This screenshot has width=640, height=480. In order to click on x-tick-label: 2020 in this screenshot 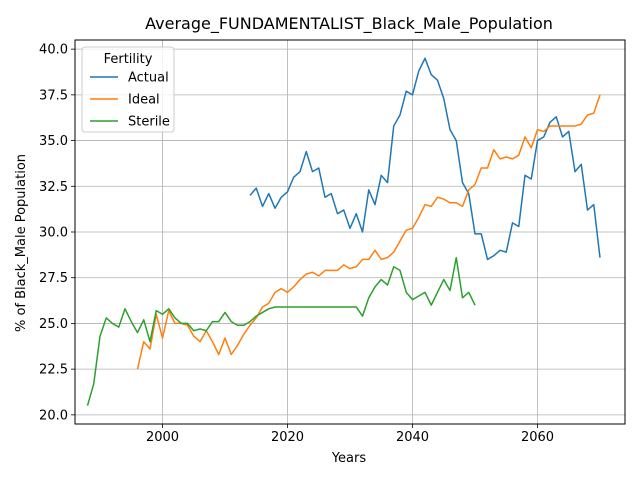, I will do `click(287, 437)`.